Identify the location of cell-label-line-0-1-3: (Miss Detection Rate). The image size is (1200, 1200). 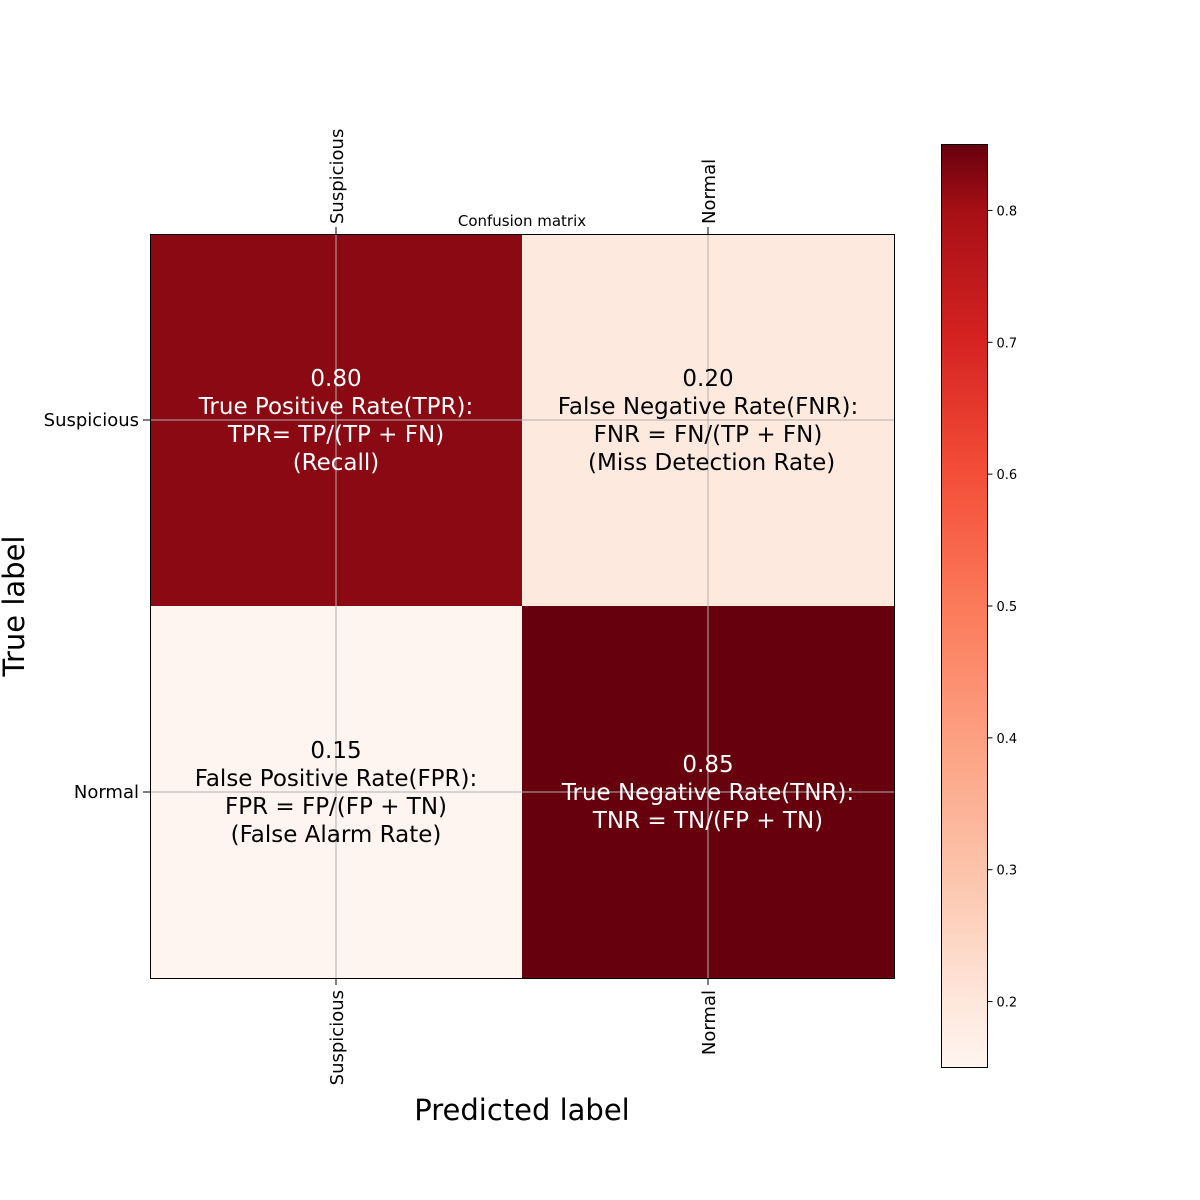
(708, 463).